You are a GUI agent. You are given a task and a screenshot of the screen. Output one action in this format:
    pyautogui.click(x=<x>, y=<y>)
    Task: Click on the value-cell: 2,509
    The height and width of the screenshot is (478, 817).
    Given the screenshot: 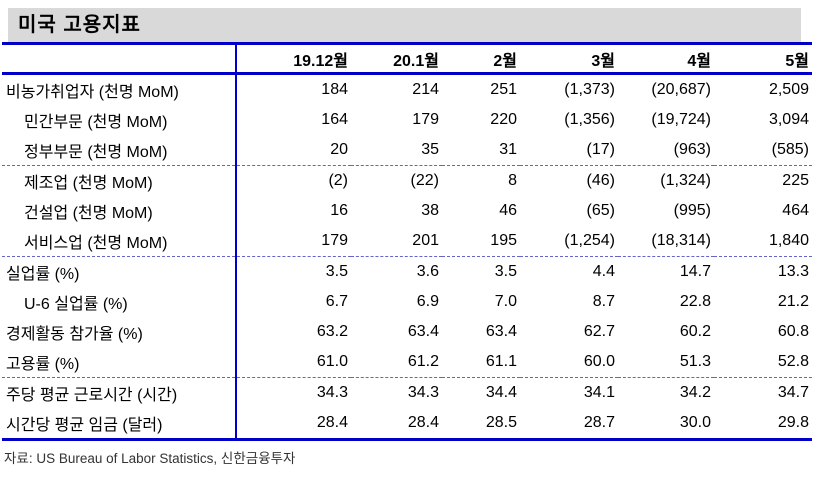 What is the action you would take?
    pyautogui.click(x=788, y=89)
    